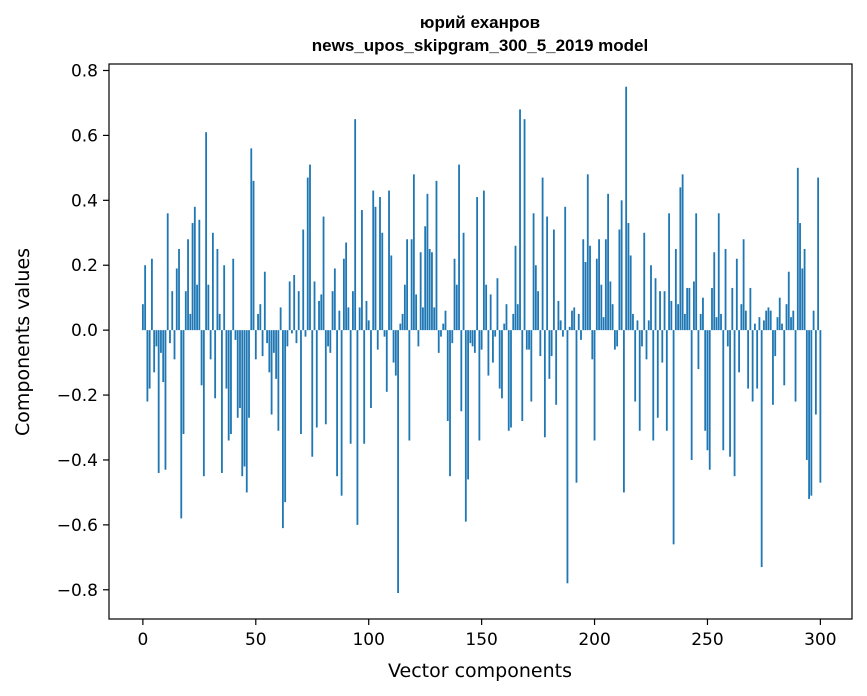 This screenshot has width=867, height=696. What do you see at coordinates (84, 201) in the screenshot?
I see `y-tick-label: 0.4` at bounding box center [84, 201].